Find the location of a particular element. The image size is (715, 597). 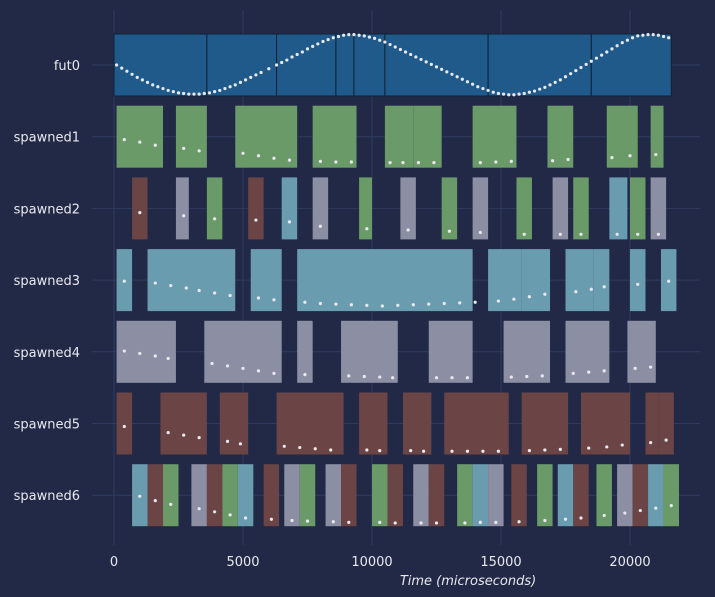

segment-spawned3 is located at coordinates (638, 280).